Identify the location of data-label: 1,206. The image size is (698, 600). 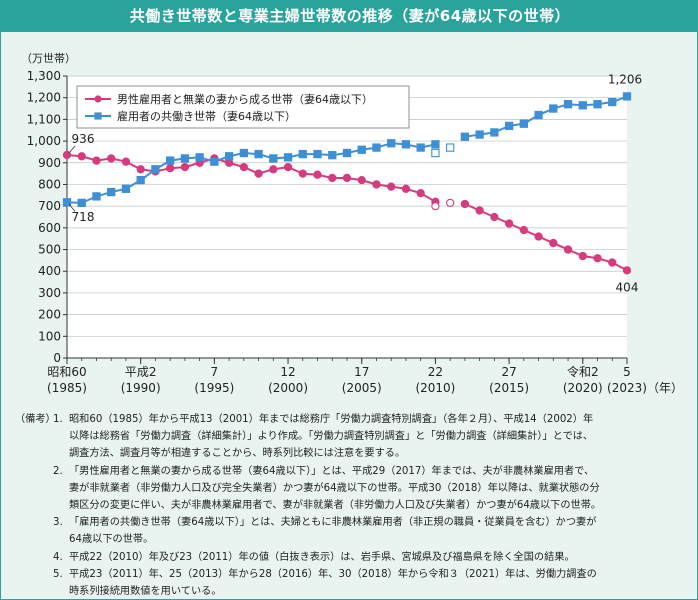
(625, 79).